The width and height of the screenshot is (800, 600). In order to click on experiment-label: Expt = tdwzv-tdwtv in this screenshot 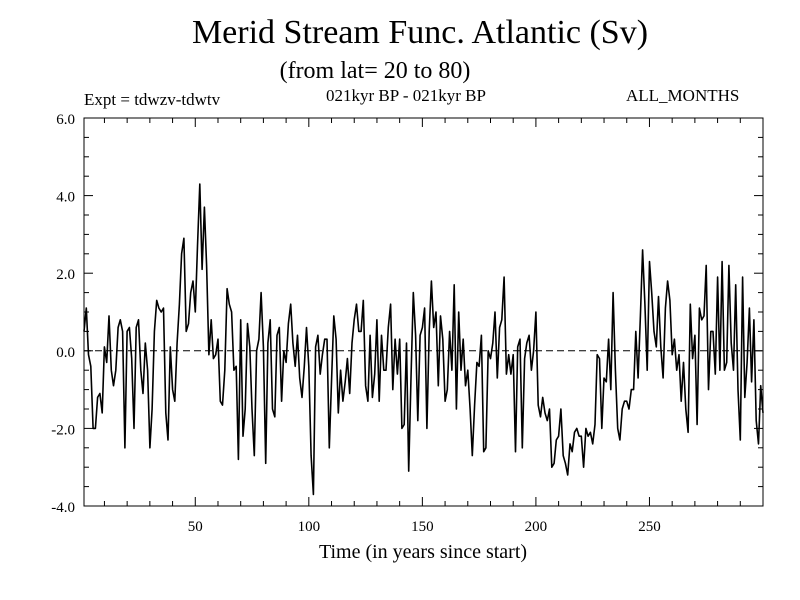, I will do `click(152, 99)`.